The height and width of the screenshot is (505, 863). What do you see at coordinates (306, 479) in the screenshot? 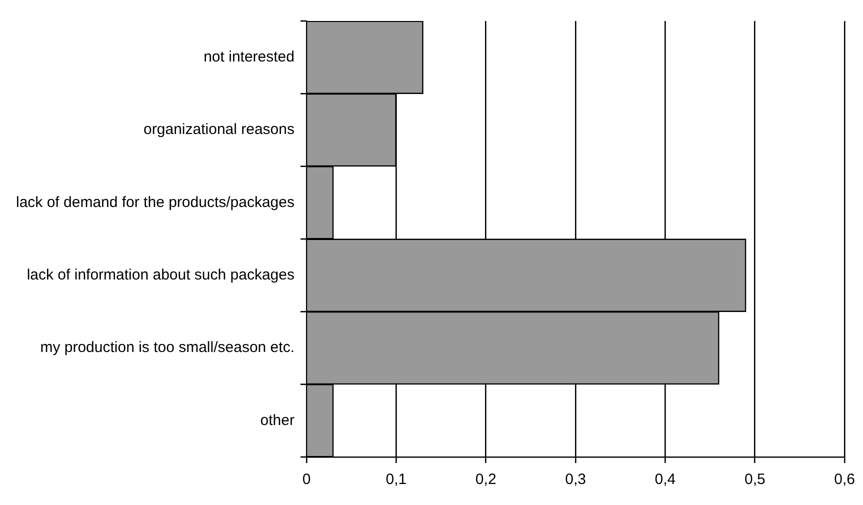
I see `x-tick-label: 0` at bounding box center [306, 479].